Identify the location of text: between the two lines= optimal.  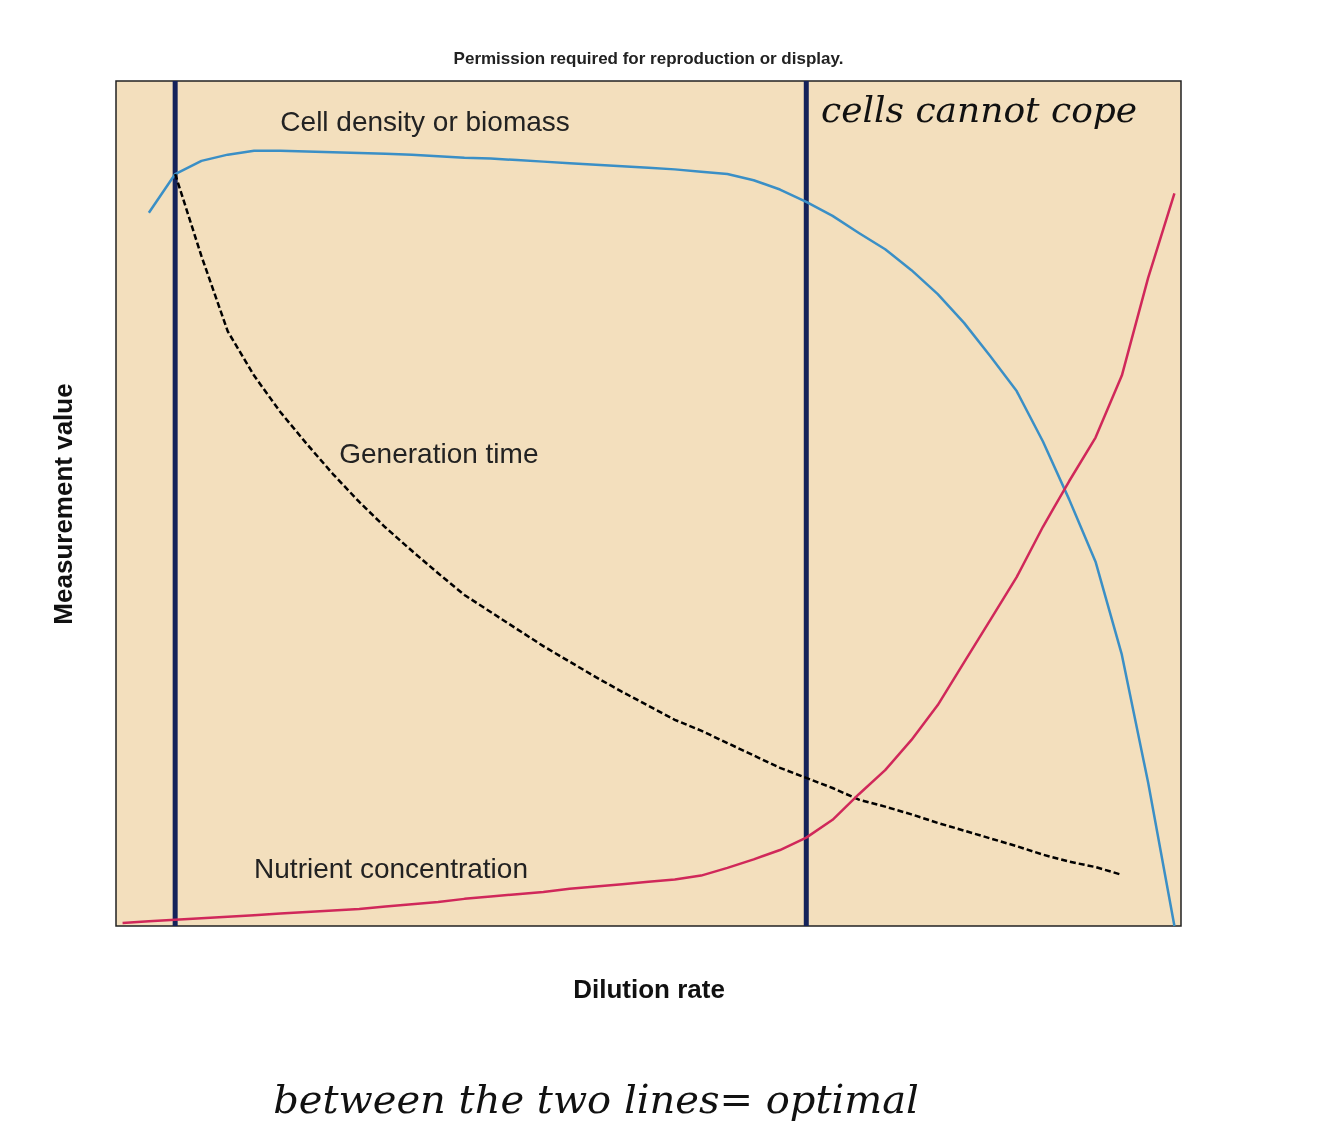
(596, 1099).